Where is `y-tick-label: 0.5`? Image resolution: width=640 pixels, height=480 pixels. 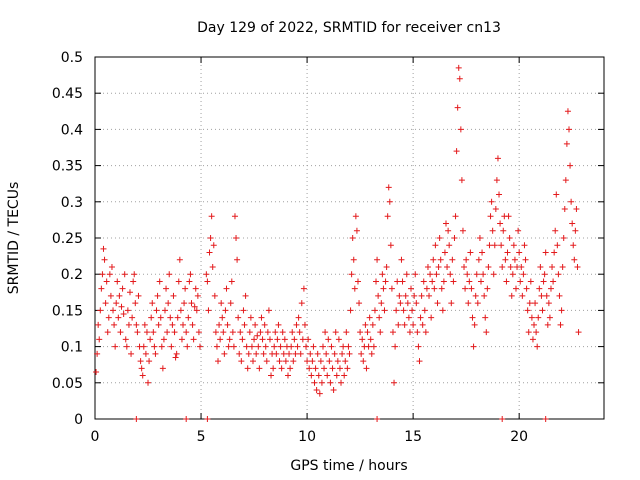
y-tick-label: 0.5 is located at coordinates (72, 58).